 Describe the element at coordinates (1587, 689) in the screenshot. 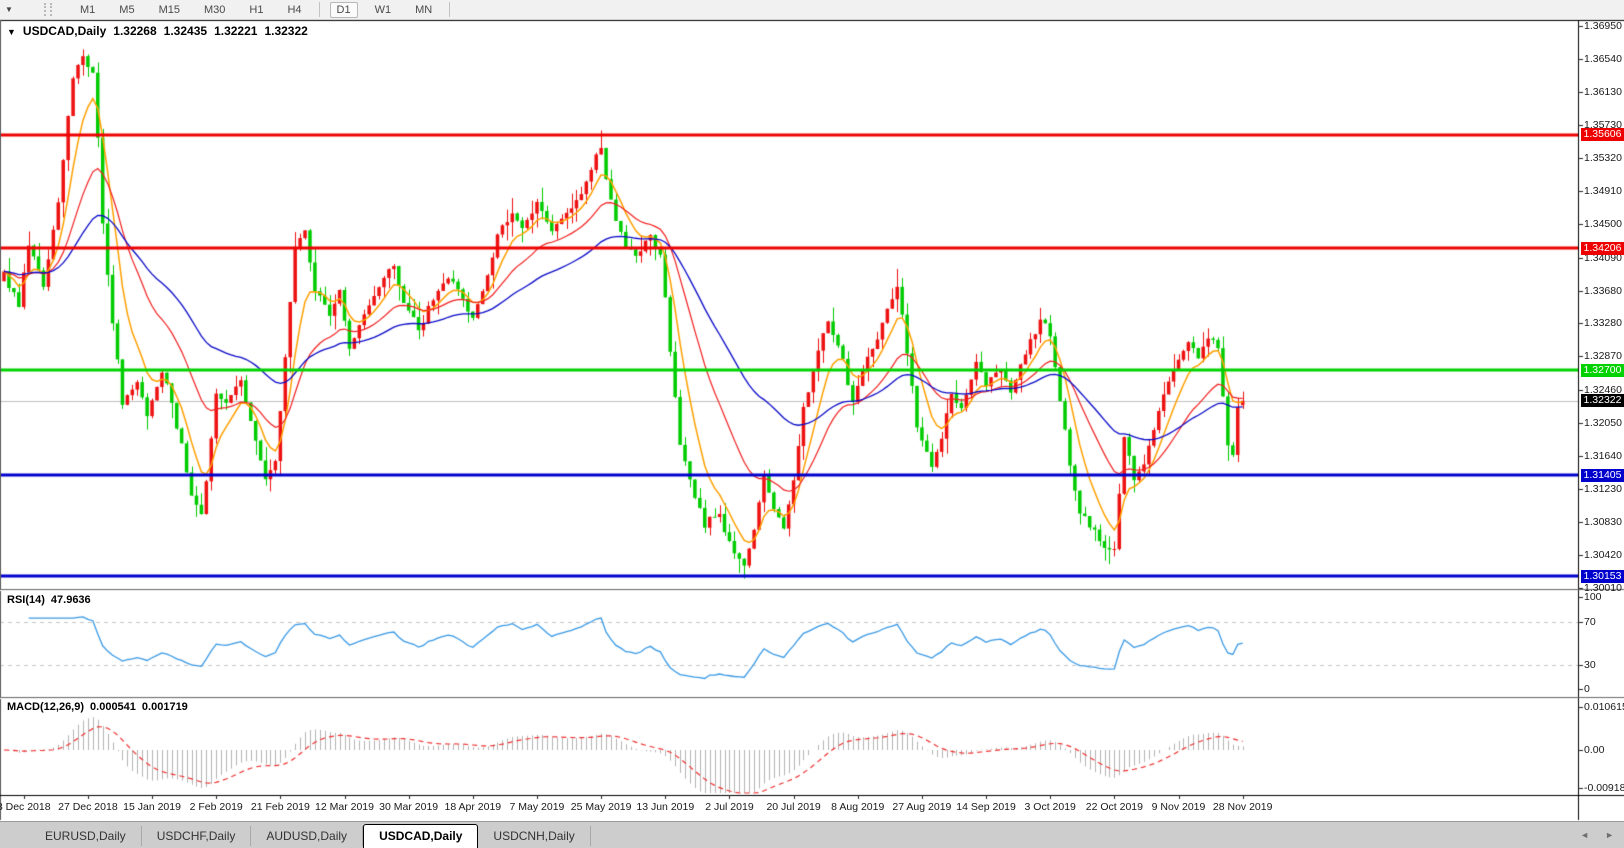

I see `rsi-axis-tick: 0` at that location.